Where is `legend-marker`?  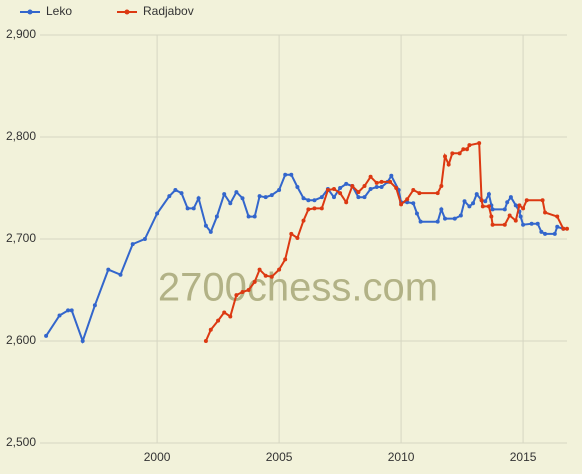
legend-marker is located at coordinates (30, 12).